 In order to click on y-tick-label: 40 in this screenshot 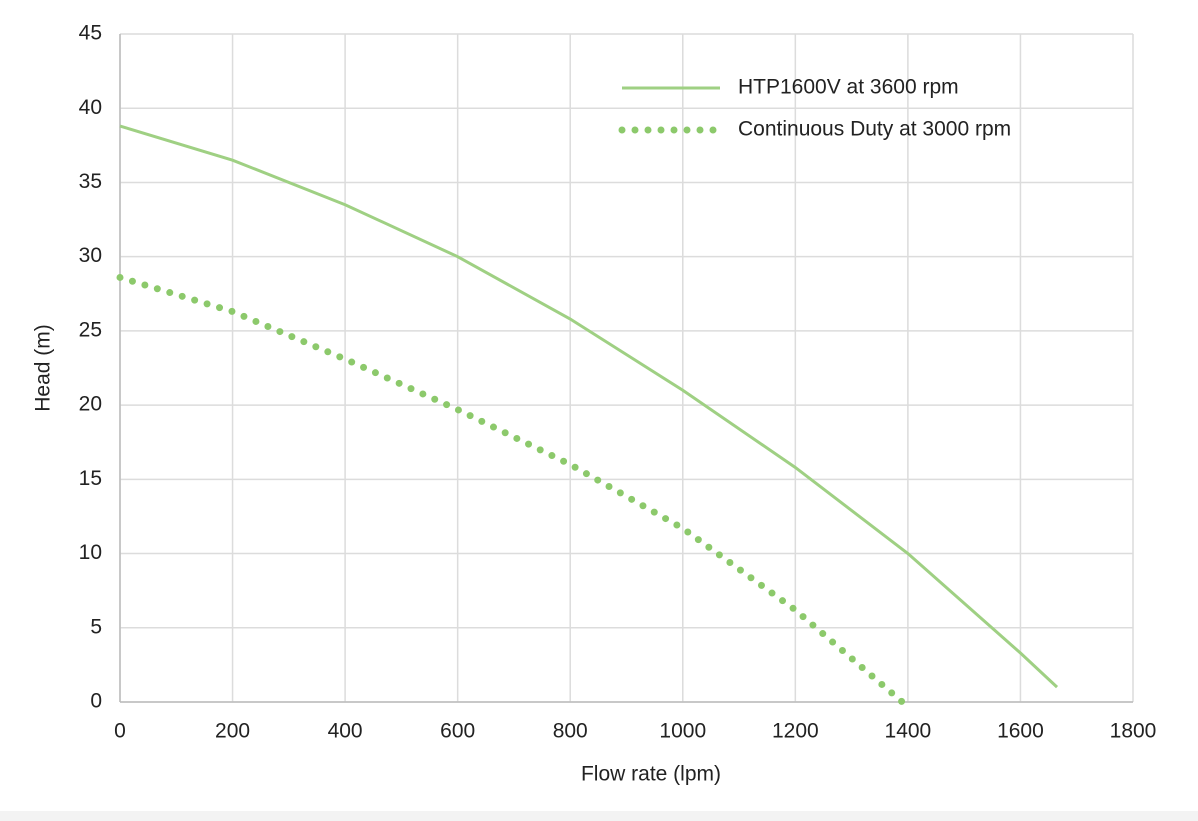, I will do `click(90, 107)`.